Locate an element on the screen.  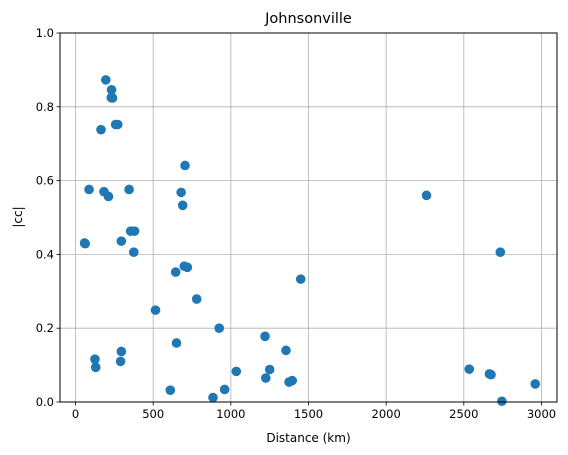
x-tick-label: 2500 is located at coordinates (463, 414).